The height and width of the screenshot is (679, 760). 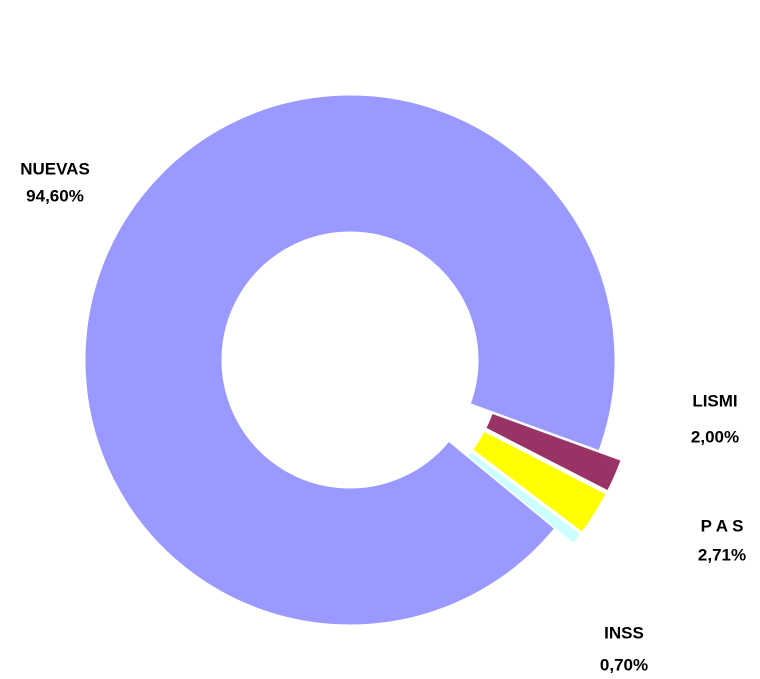 I want to click on slice-label: LISMI, so click(x=714, y=400).